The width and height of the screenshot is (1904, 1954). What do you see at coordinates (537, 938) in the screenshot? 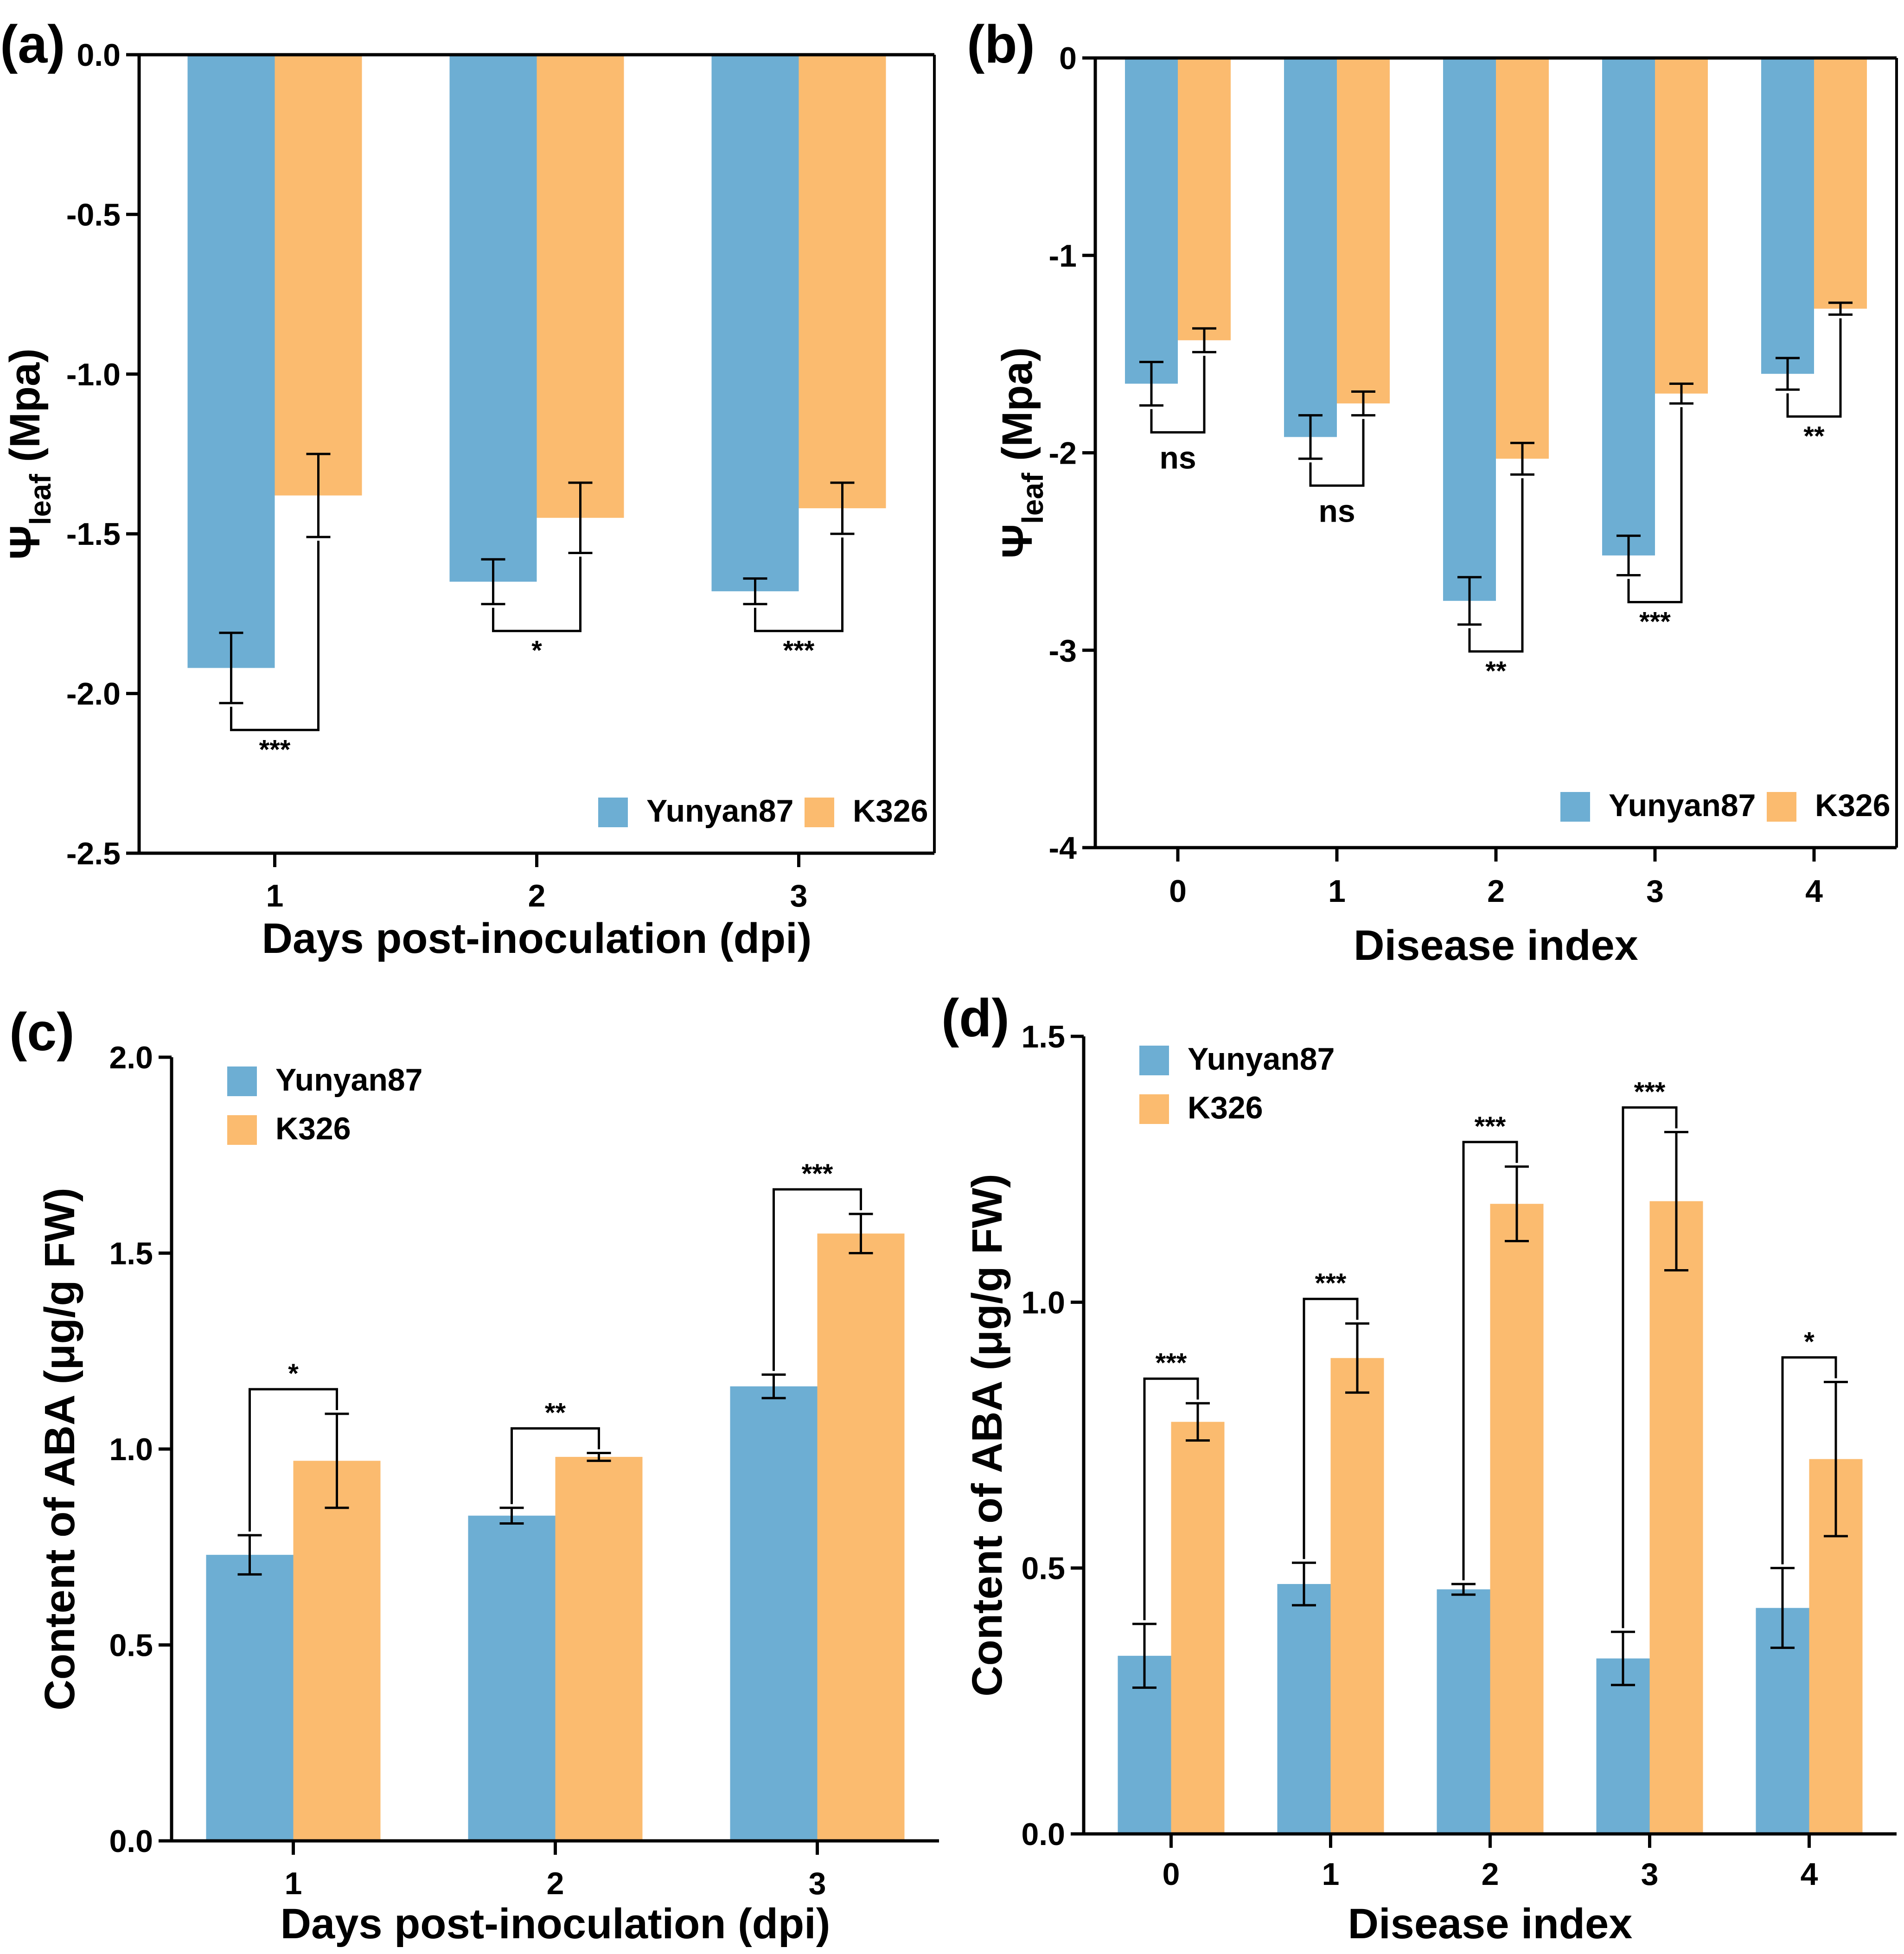
I see `x-axis-title: Days post-inoculation (dpi)` at bounding box center [537, 938].